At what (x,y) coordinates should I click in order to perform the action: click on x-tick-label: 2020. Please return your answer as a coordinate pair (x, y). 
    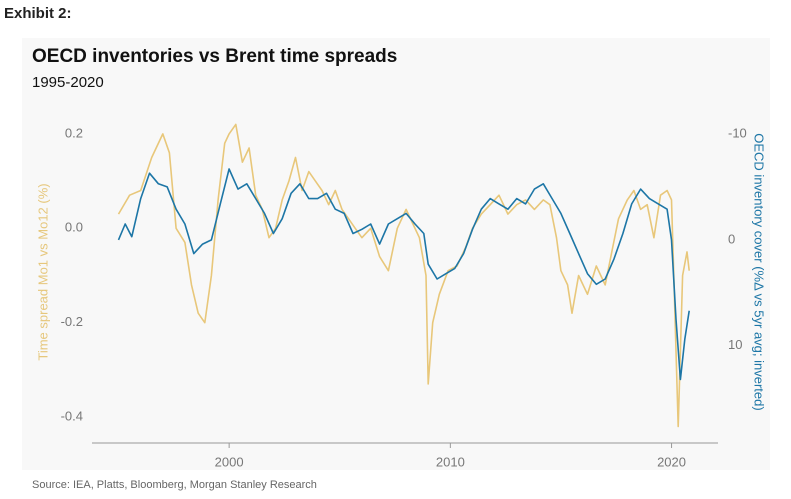
    Looking at the image, I should click on (671, 461).